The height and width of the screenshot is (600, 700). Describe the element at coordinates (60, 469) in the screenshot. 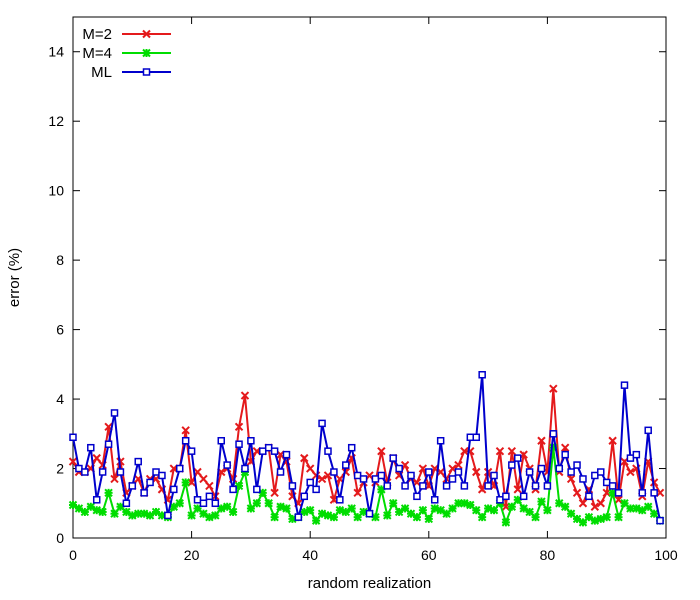

I see `y-tick-label: 2` at that location.